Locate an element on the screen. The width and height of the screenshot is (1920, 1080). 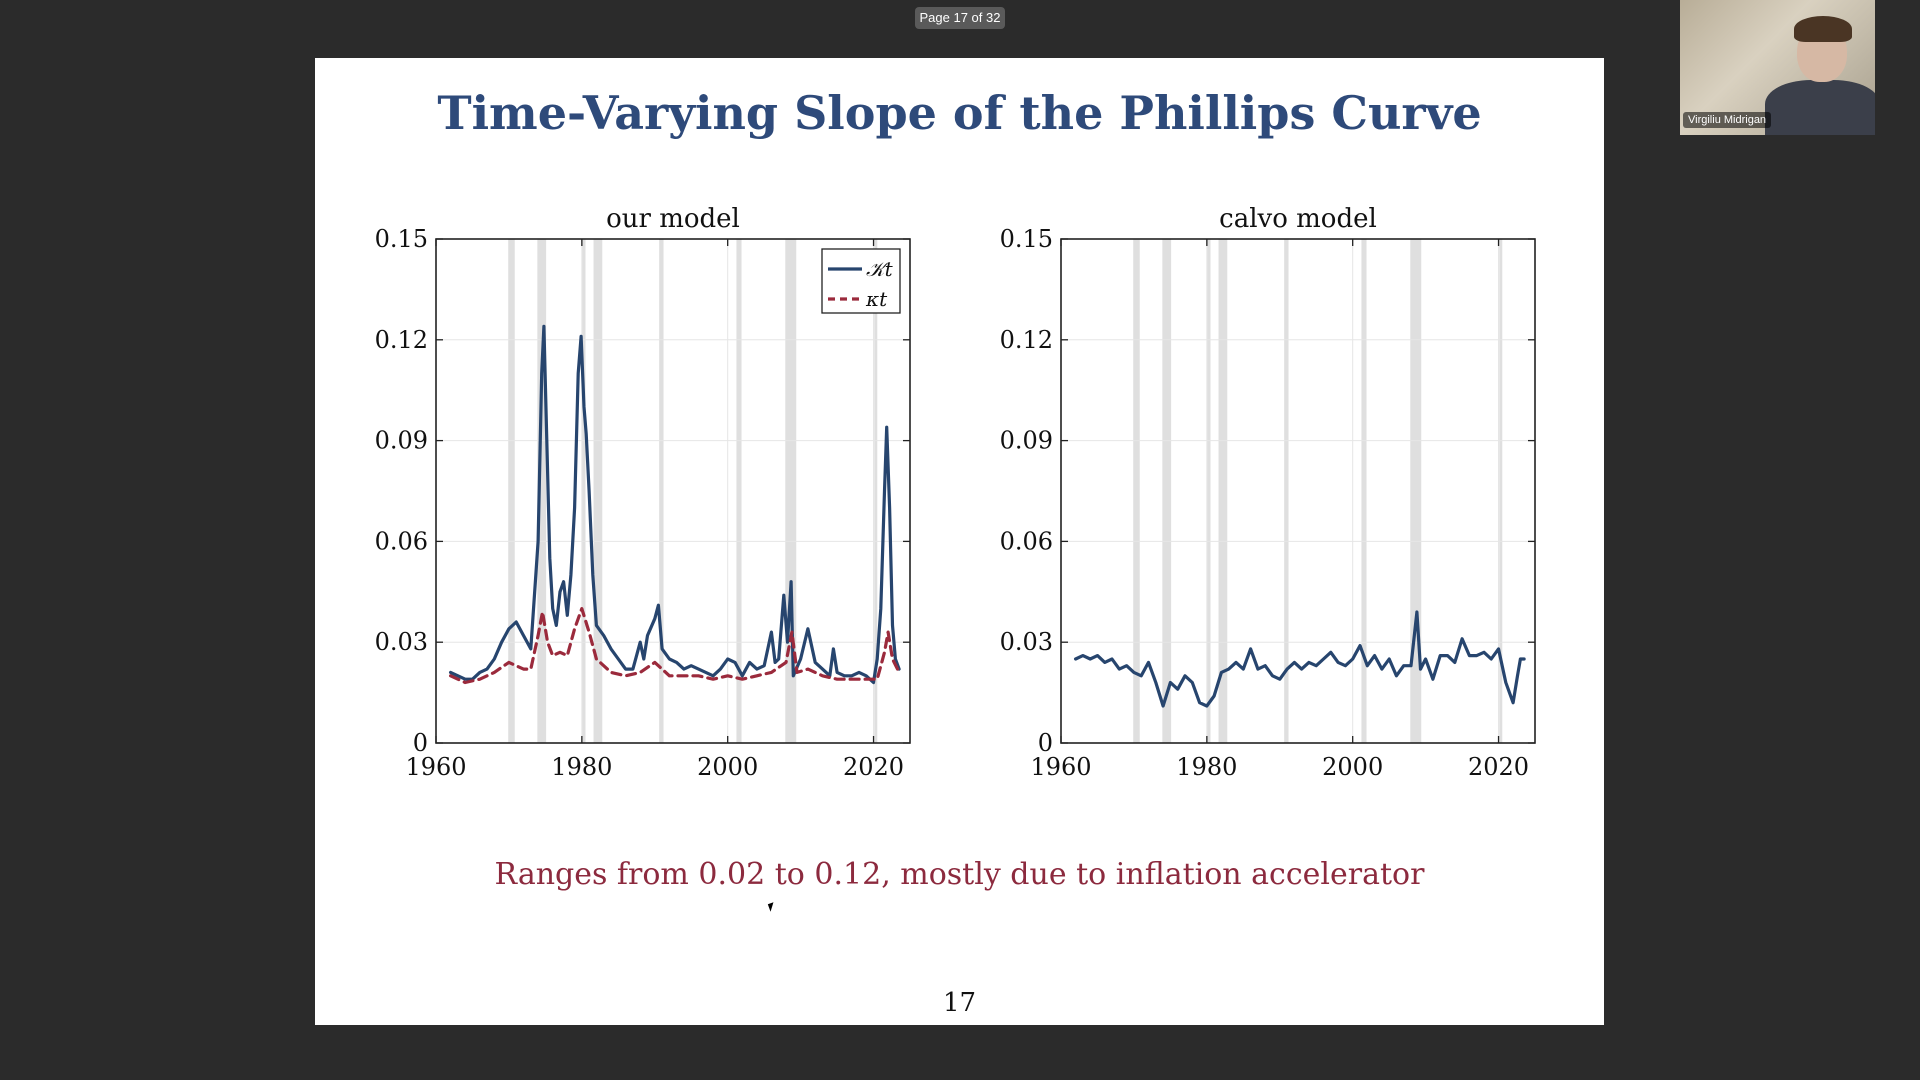
chart-legend: 𝒦t κt is located at coordinates (861, 281).